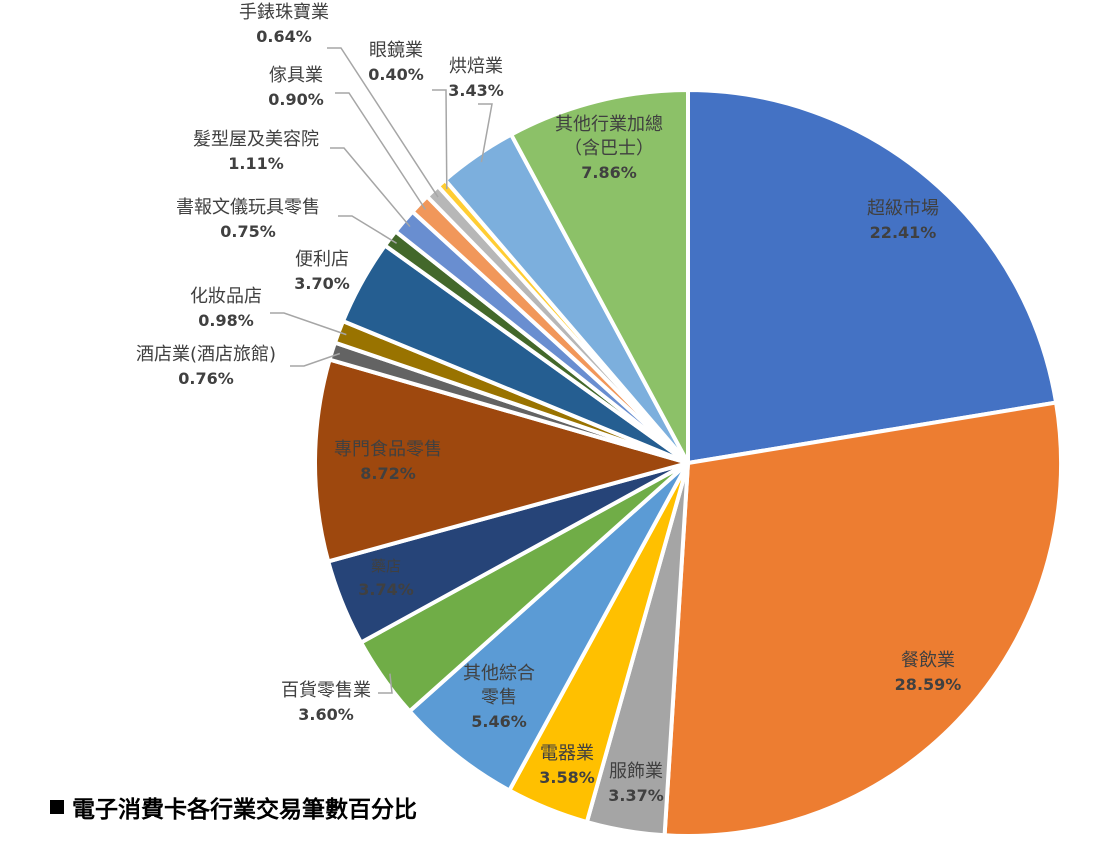 The image size is (1104, 842). Describe the element at coordinates (326, 714) in the screenshot. I see `slice-value-label: 3.60%` at that location.